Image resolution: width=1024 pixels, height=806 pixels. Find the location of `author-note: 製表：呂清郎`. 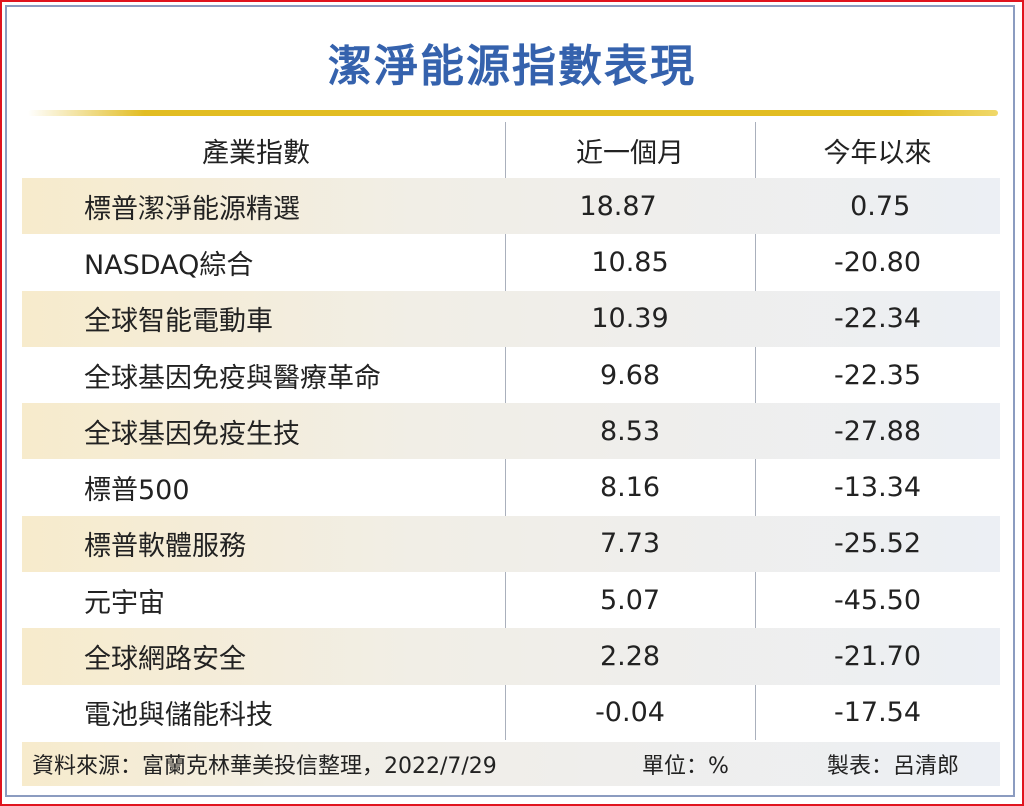

author-note: 製表：呂清郎 is located at coordinates (893, 766).